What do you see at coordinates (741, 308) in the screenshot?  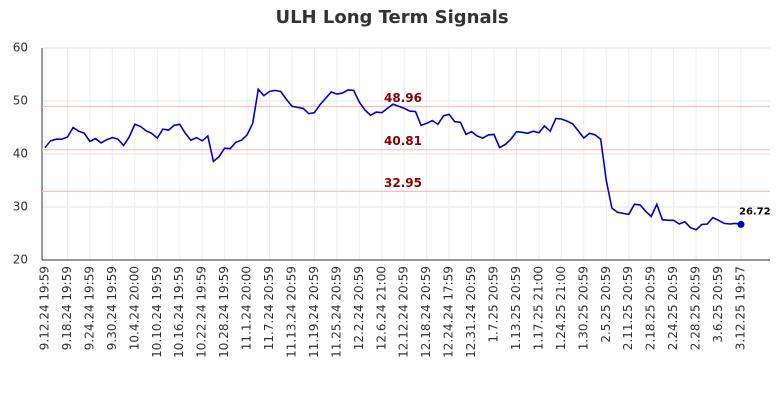 I see `x-tick-label: 3.12.25 19:57` at bounding box center [741, 308].